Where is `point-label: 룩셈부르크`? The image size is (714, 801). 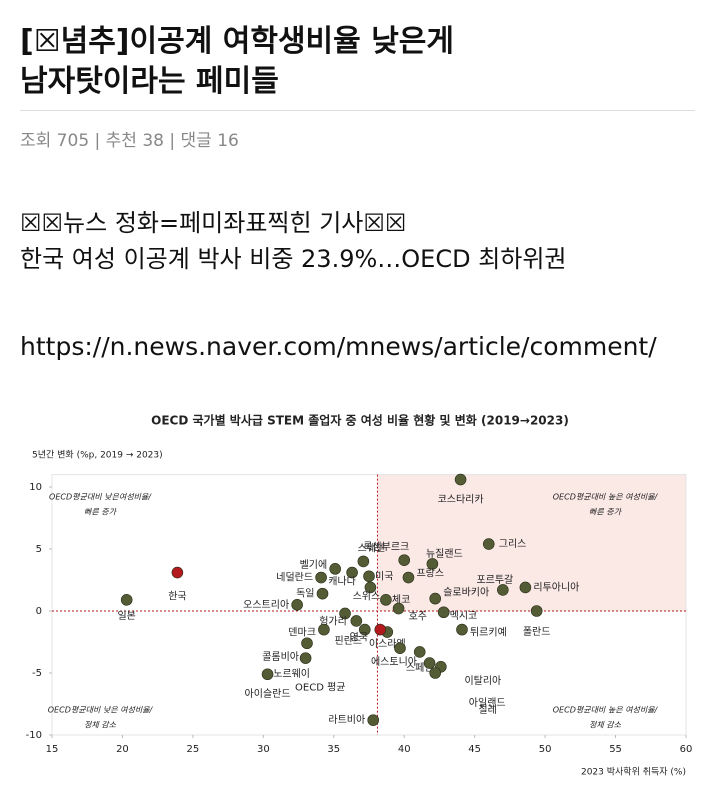 point-label: 룩셈부르크 is located at coordinates (386, 547).